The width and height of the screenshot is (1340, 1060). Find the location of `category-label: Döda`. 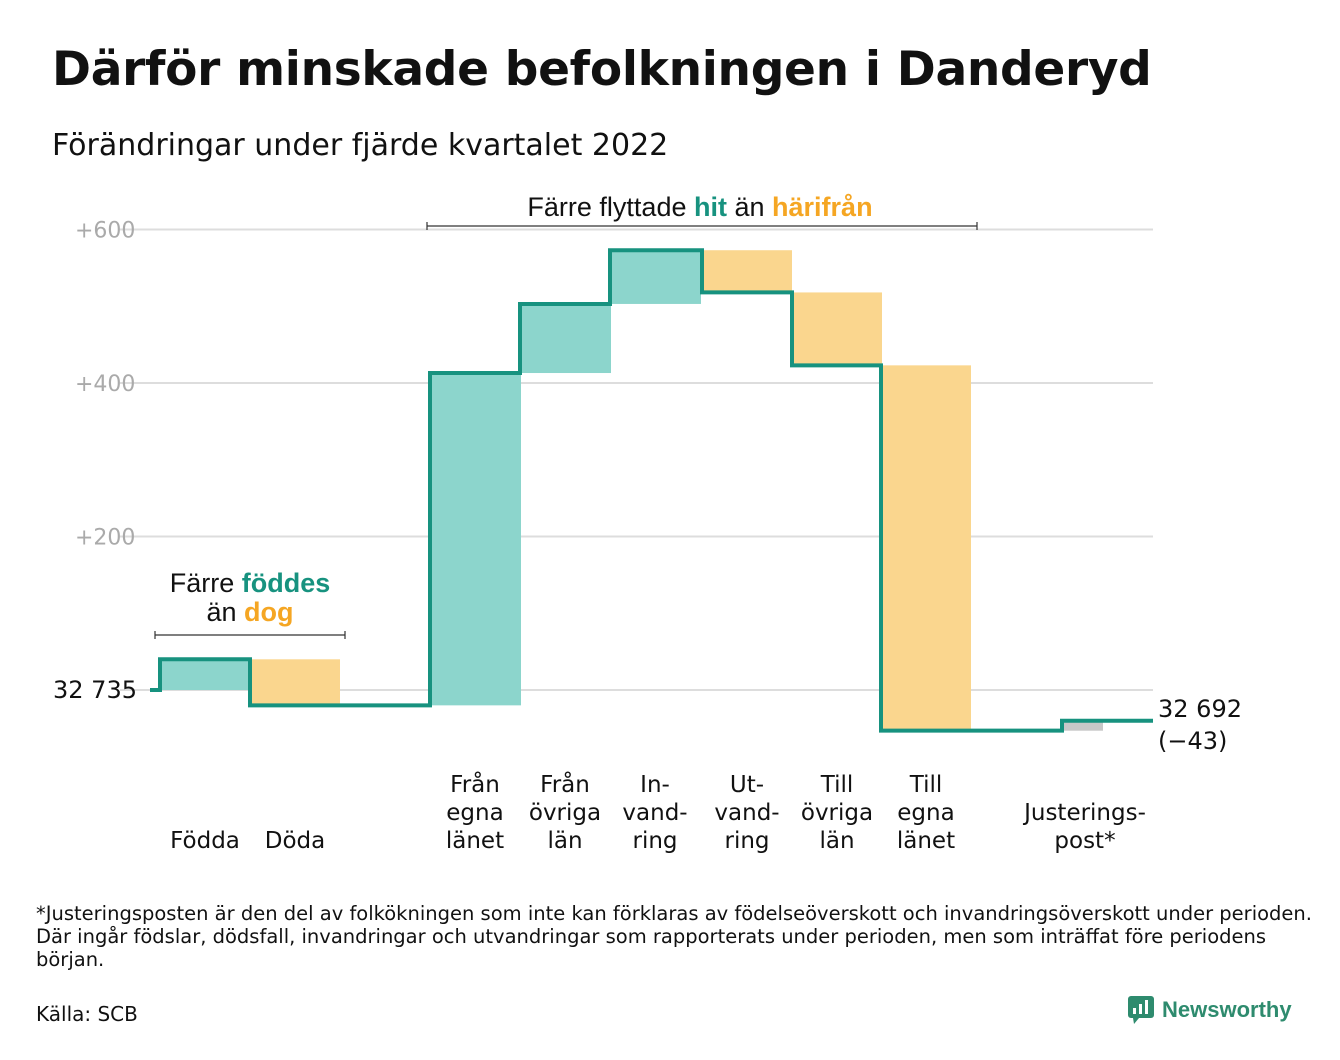

category-label: Döda is located at coordinates (295, 841).